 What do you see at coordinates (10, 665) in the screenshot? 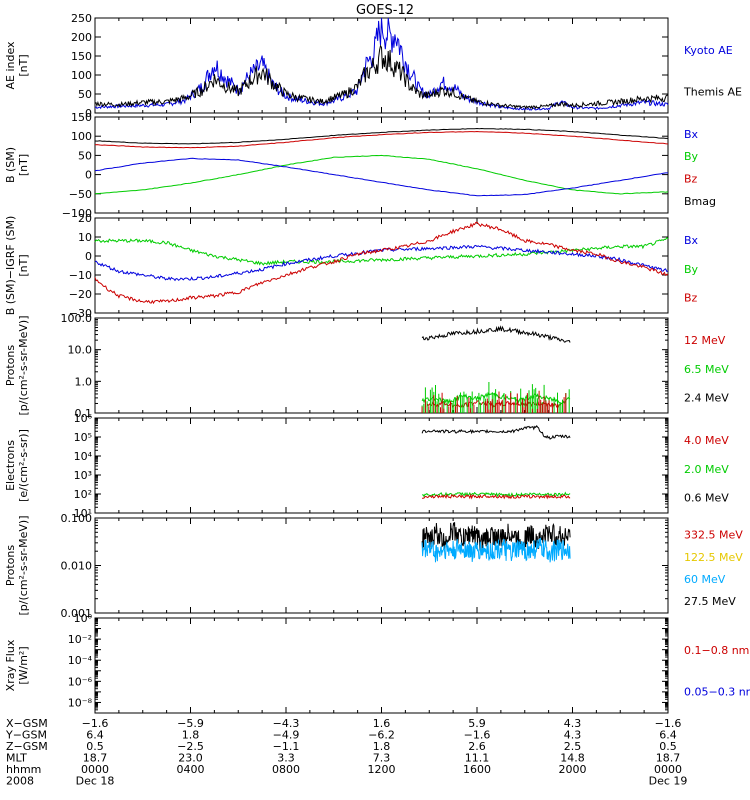
I see `y-axis-label: Xray Flux` at bounding box center [10, 665].